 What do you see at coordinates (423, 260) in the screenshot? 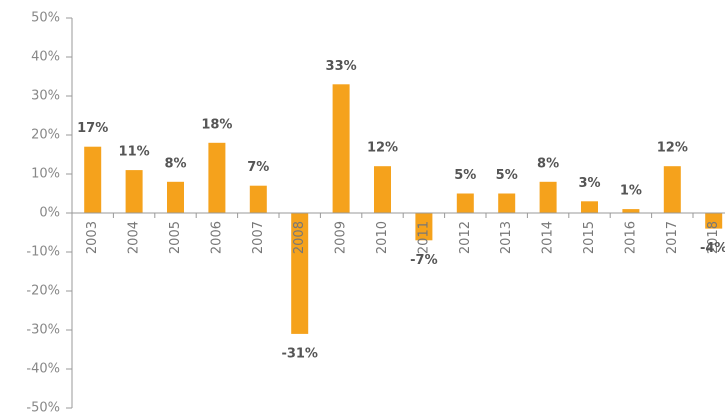
I see `value-label: -7%` at bounding box center [423, 260].